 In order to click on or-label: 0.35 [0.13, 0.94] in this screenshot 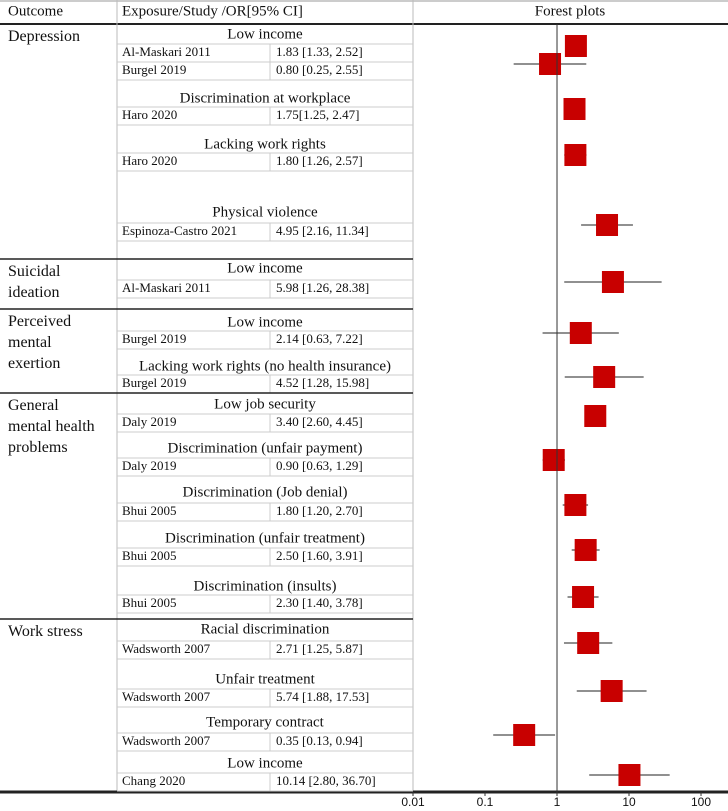, I will do `click(319, 740)`.